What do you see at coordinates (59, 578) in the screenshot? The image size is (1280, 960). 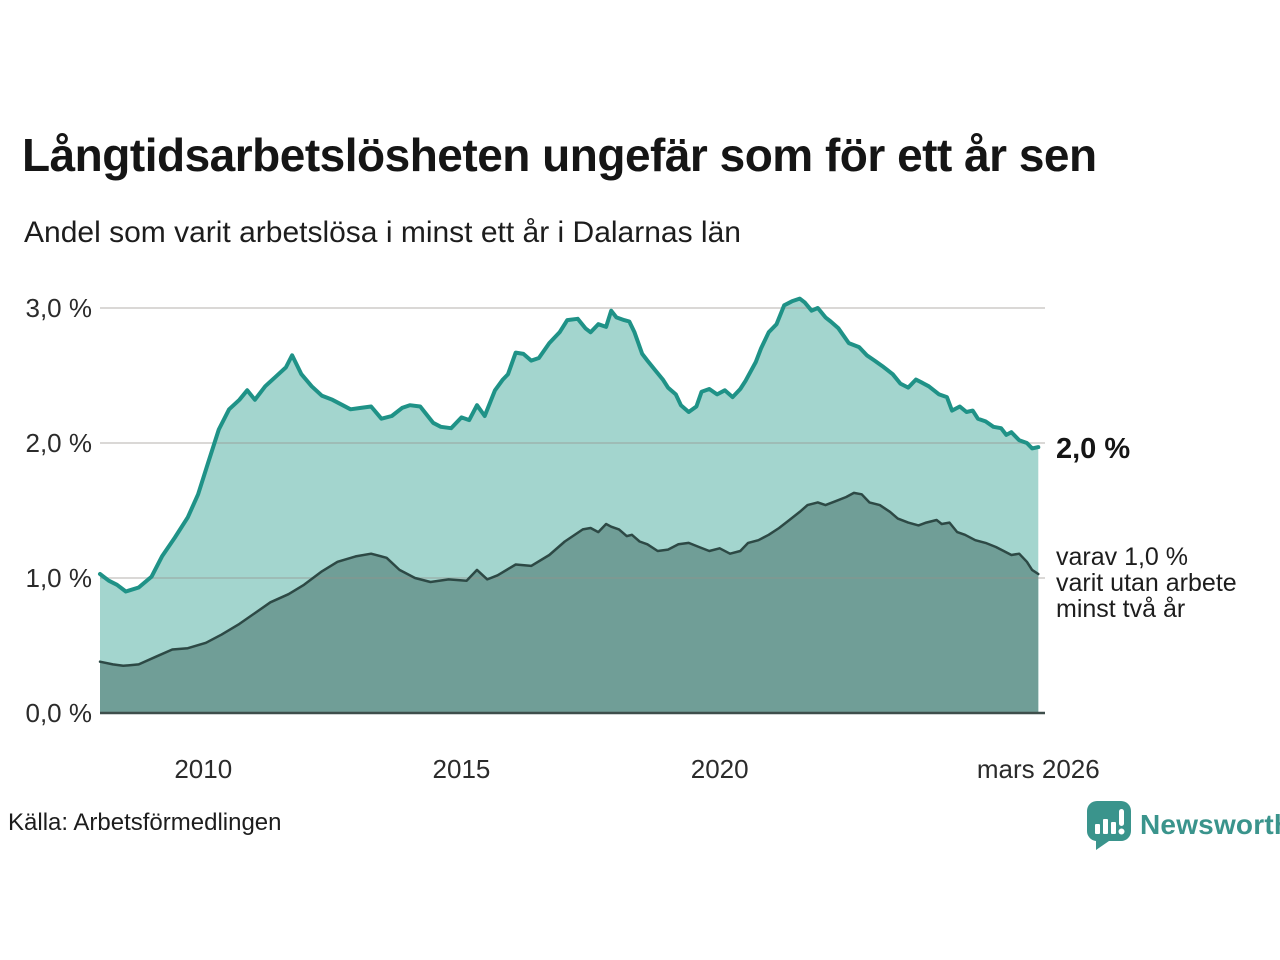 I see `y-tick-label: 1,0 %` at bounding box center [59, 578].